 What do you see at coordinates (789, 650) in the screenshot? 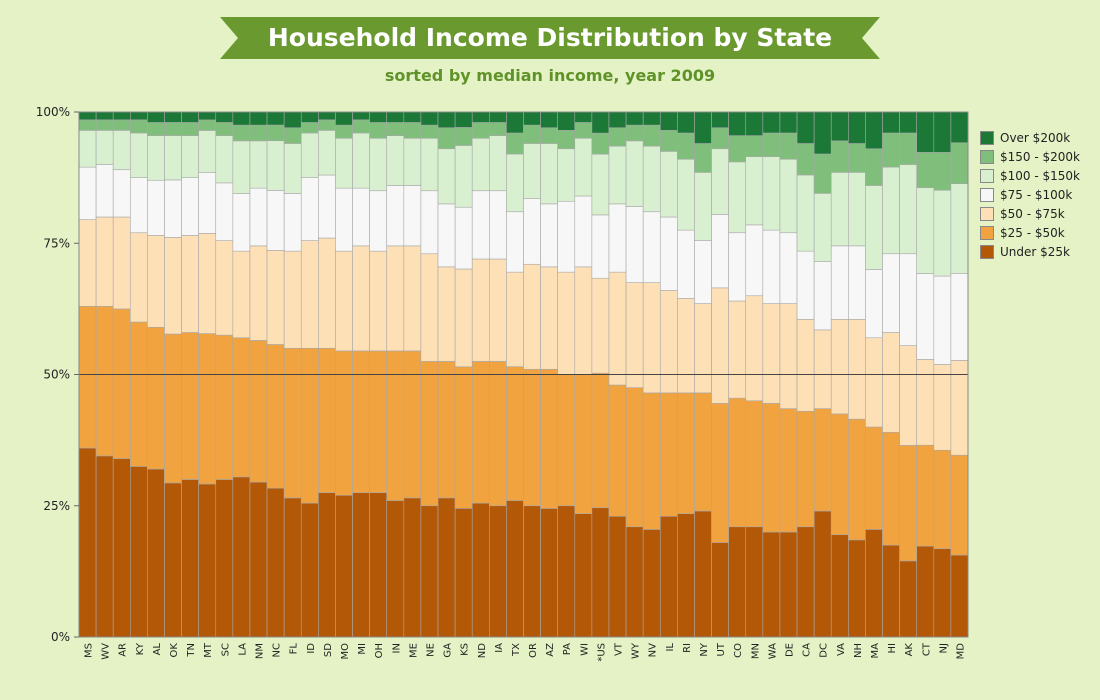
I see `x-tick-label-DE: DE` at bounding box center [789, 650].